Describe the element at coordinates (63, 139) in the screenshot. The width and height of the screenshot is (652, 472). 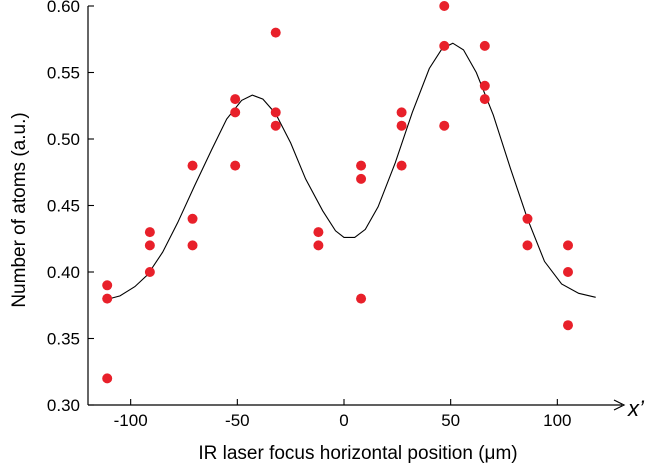
I see `y-tick-label: 0.50` at that location.